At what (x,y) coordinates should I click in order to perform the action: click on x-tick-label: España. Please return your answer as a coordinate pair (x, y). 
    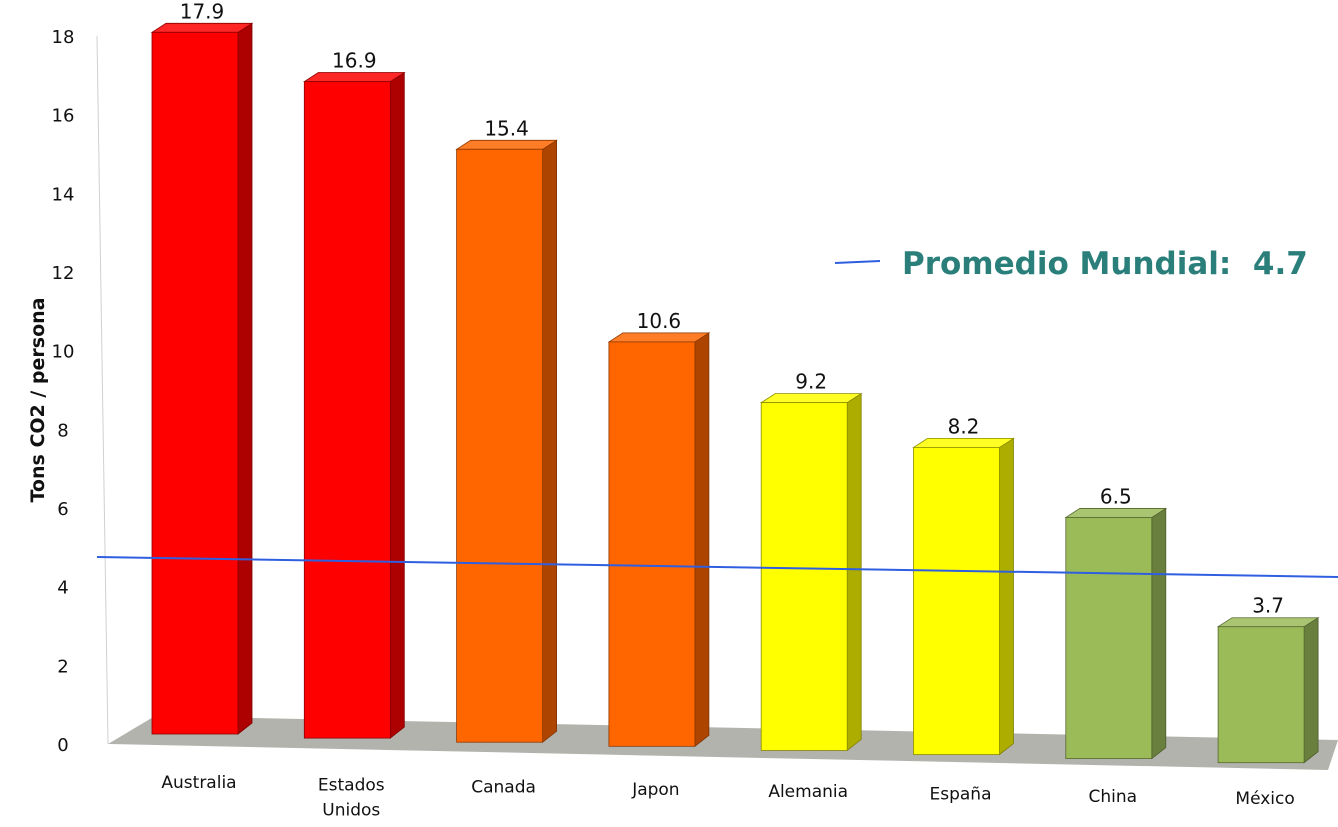
    Looking at the image, I should click on (961, 795).